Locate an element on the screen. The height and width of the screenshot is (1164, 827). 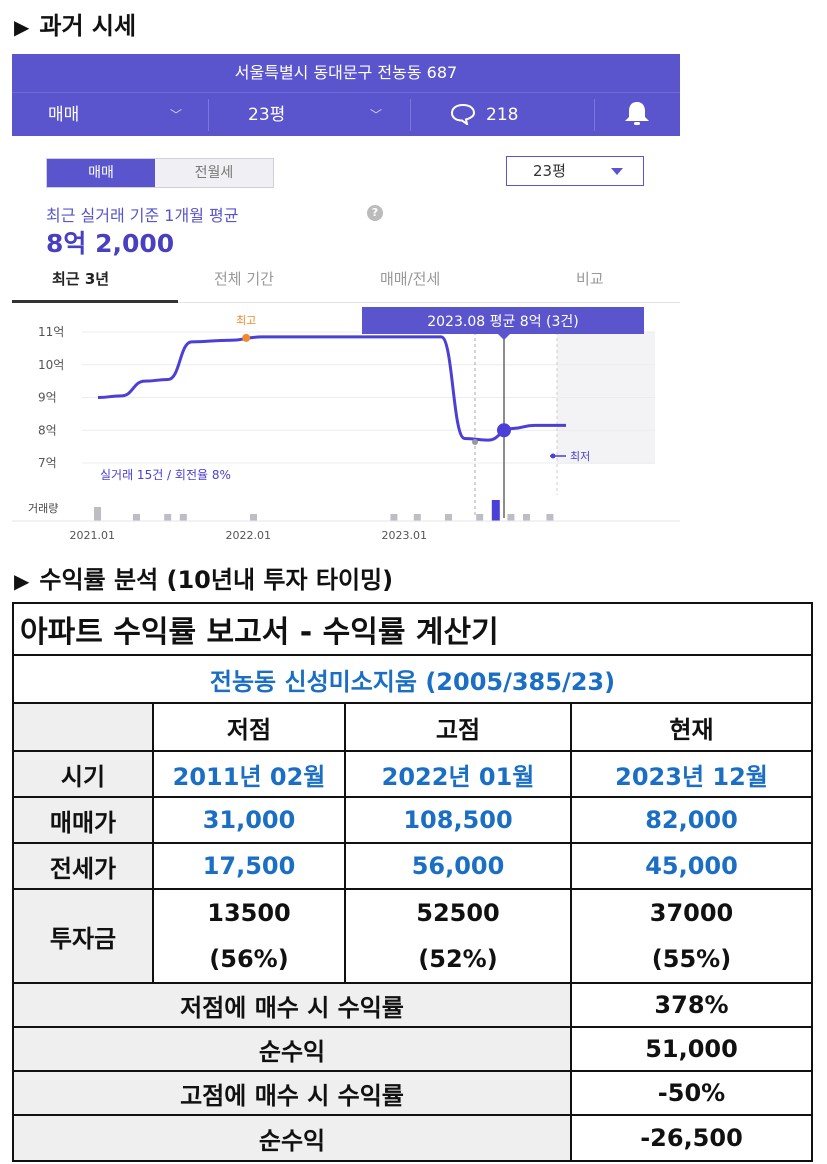
selected-point-marker is located at coordinates (504, 430).